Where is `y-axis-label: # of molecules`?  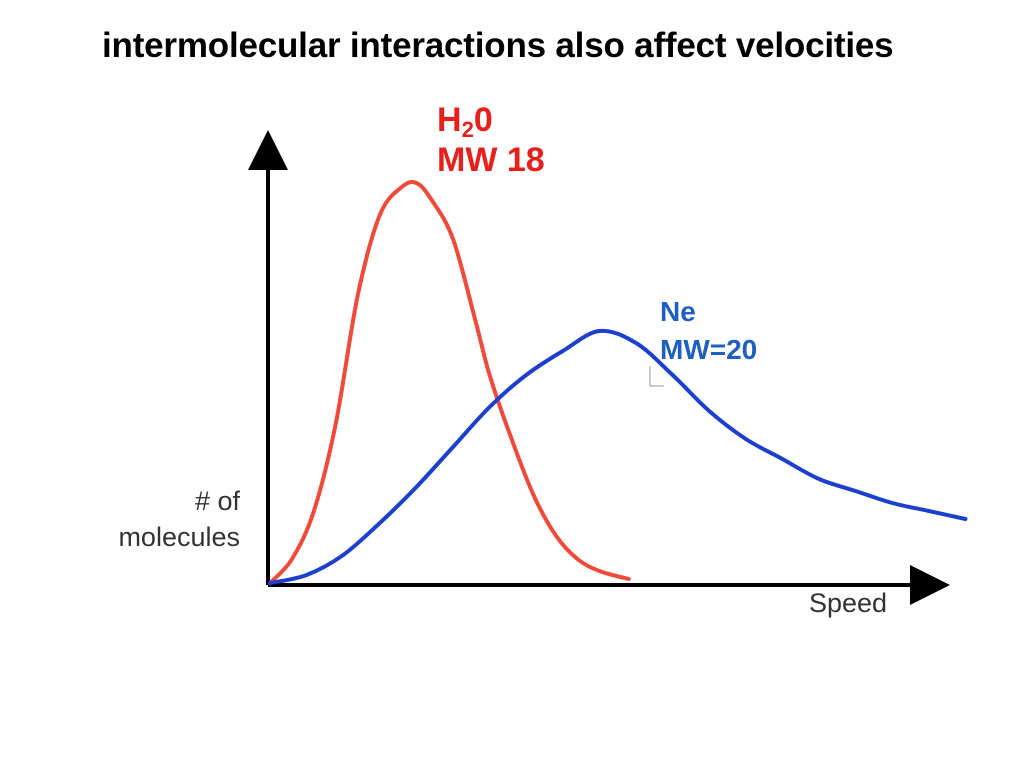 y-axis-label: # of molecules is located at coordinates (150, 519).